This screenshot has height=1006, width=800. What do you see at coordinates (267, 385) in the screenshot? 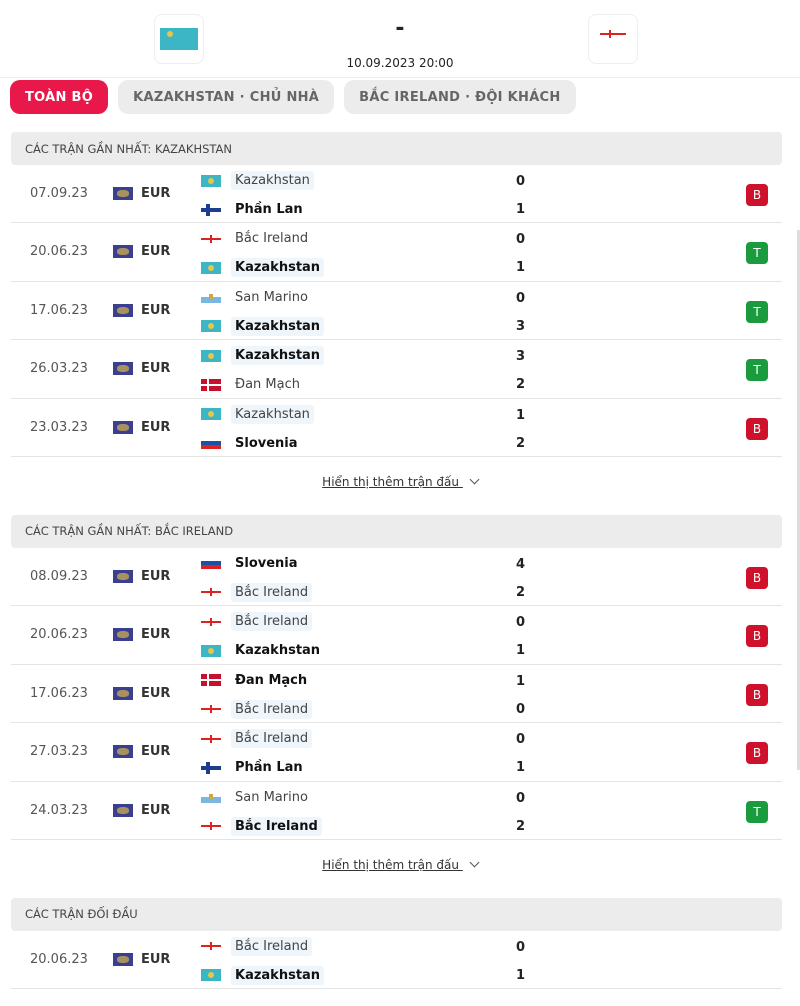
I see `away-team-name: Đan Mạch` at bounding box center [267, 385].